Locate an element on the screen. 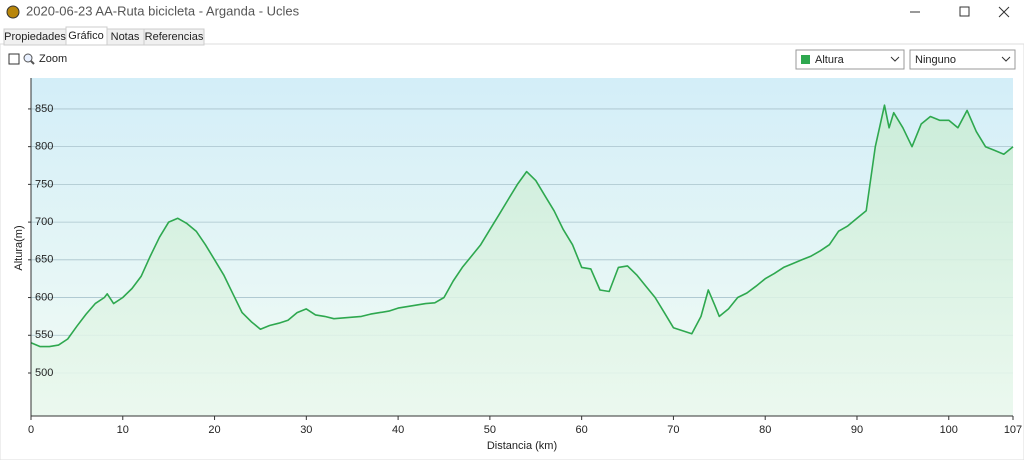 This screenshot has height=465, width=1024. dropdown-value: Altura is located at coordinates (830, 60).